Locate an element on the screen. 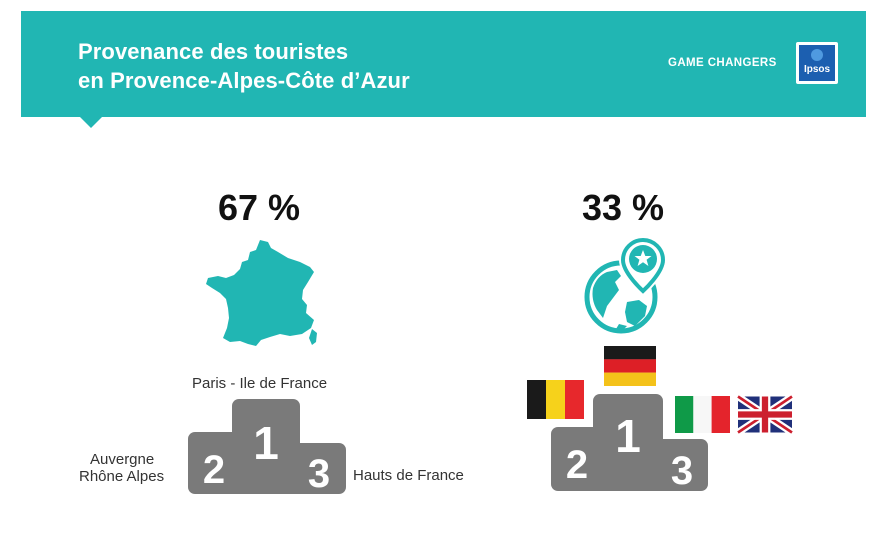 The image size is (886, 541). brand-tagline: GAME CHANGERS is located at coordinates (722, 63).